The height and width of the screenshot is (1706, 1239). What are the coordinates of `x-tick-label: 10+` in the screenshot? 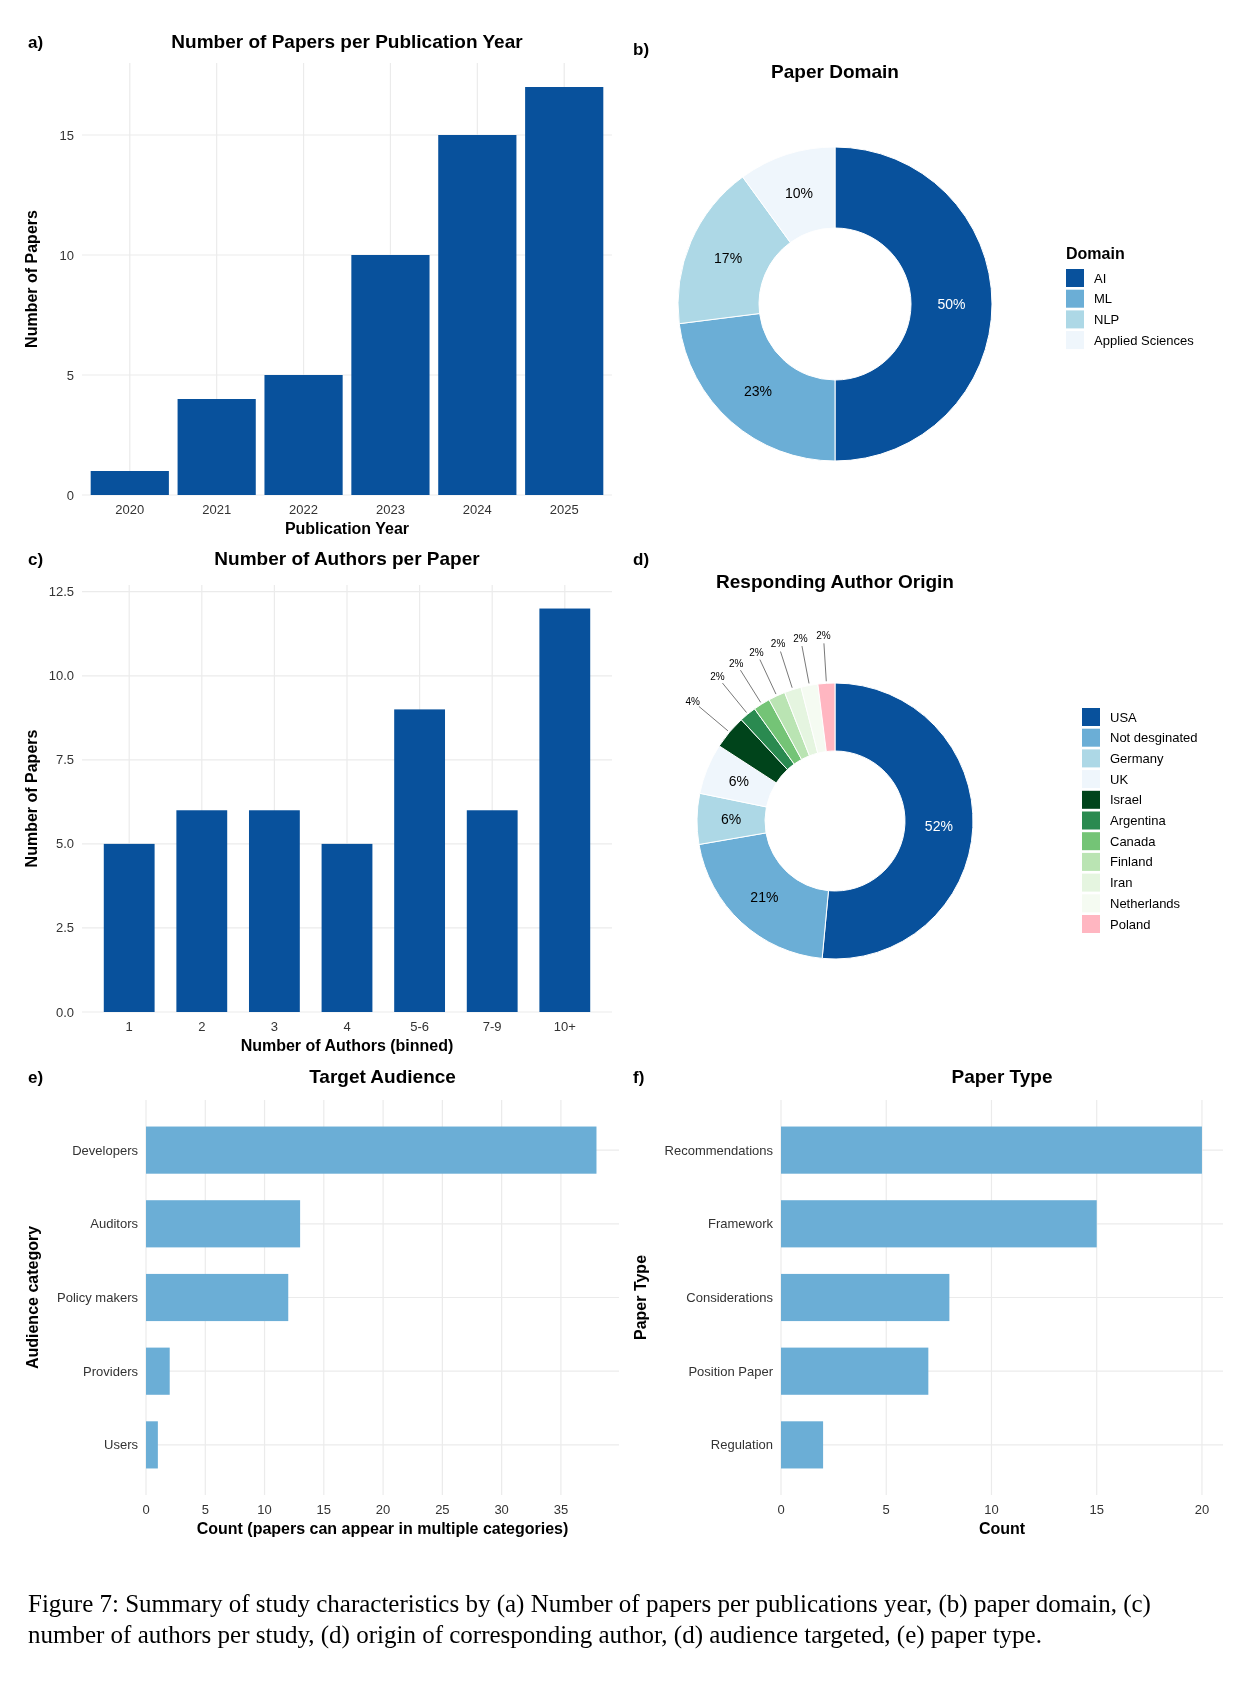 It's located at (564, 1026).